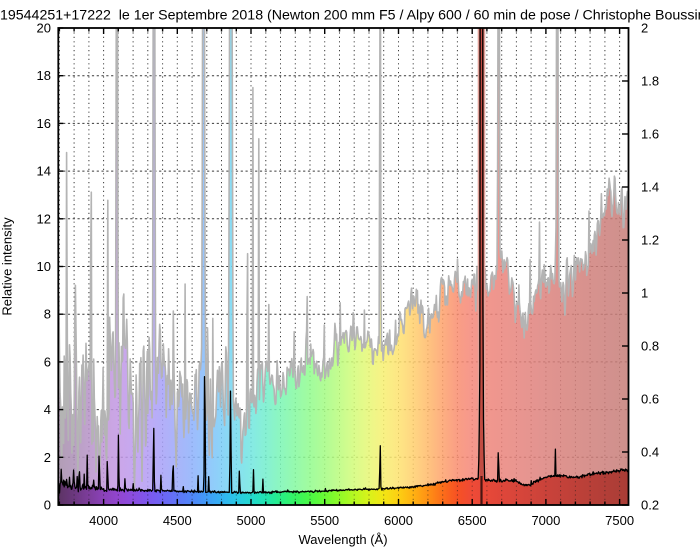  What do you see at coordinates (650, 240) in the screenshot?
I see `svg-text: 1.2` at bounding box center [650, 240].